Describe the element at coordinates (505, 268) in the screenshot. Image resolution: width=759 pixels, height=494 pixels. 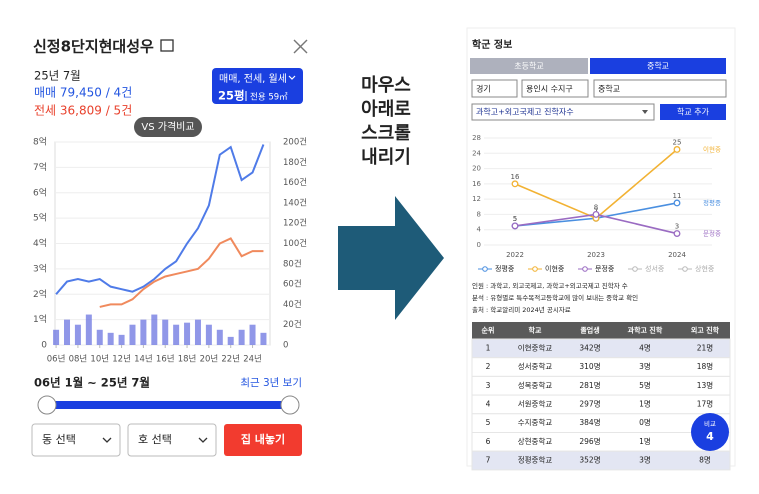
I see `legend-label: 정평중` at that location.